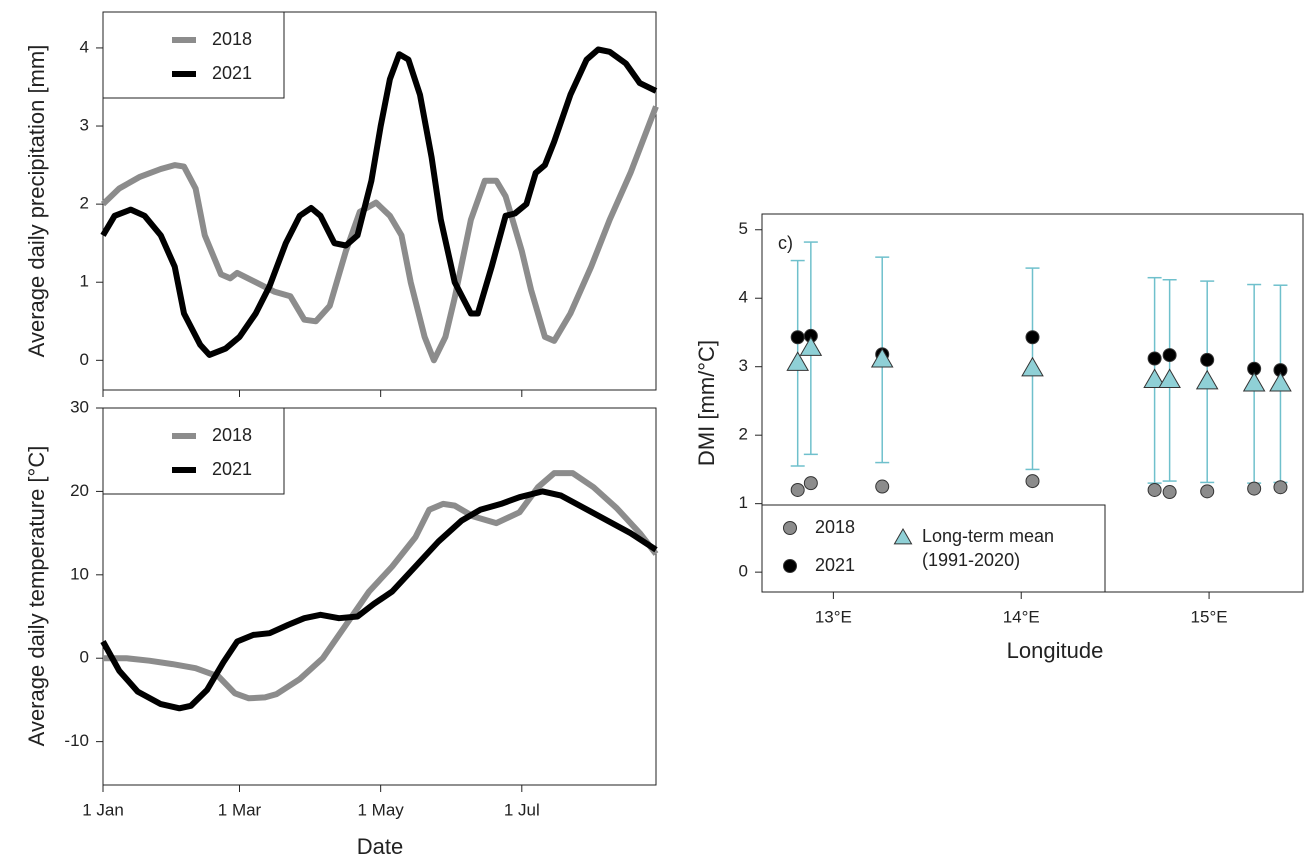 The height and width of the screenshot is (860, 1306). I want to click on x-tick-label: 15°E, so click(1209, 616).